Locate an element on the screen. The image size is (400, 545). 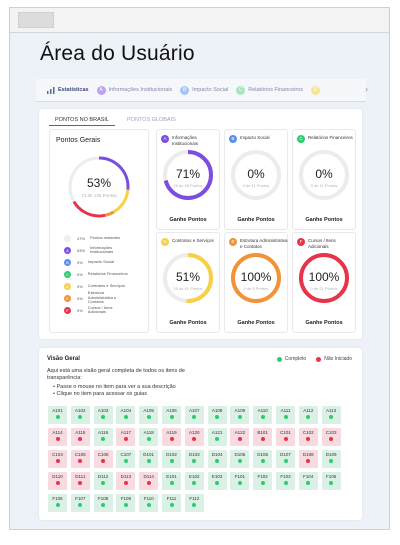
subtab-0: PONTOS NO BRASIL is located at coordinates (82, 120).